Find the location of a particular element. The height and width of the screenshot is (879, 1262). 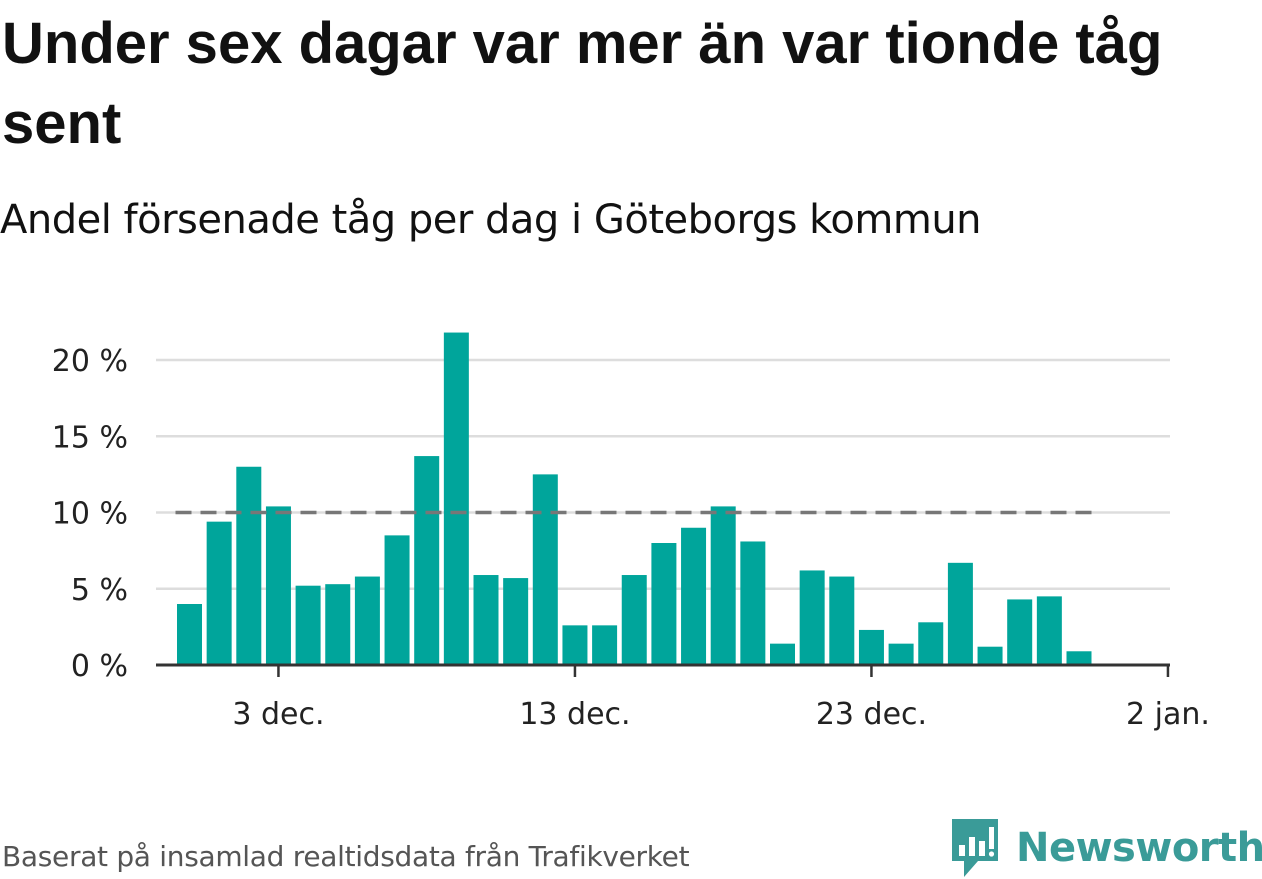

y-tick-label: 0 % is located at coordinates (99, 666).